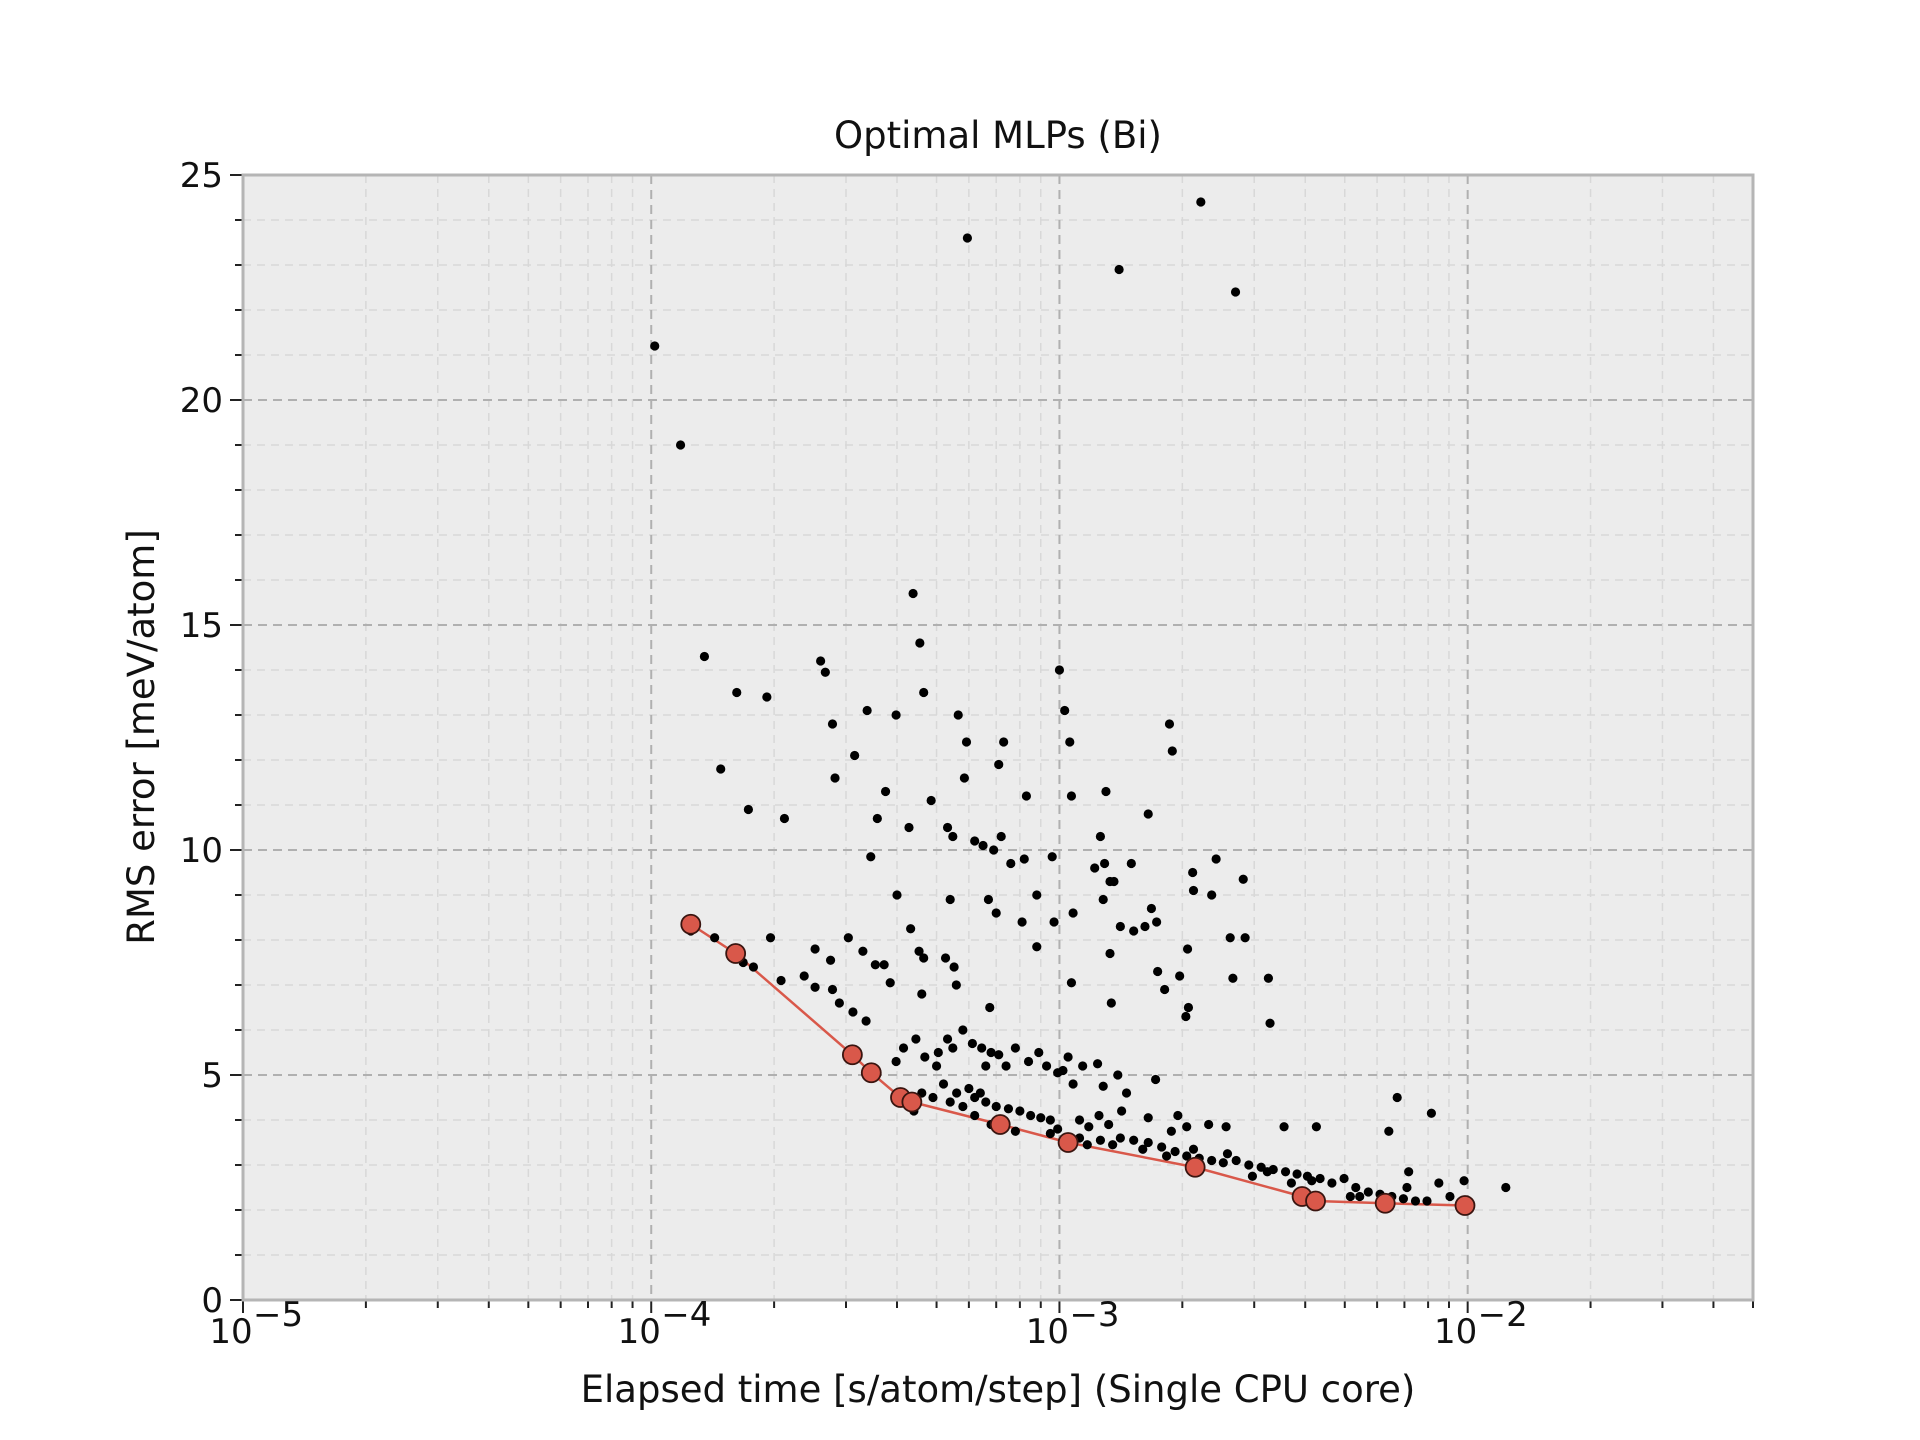 The width and height of the screenshot is (1920, 1440). Describe the element at coordinates (230, 1332) in the screenshot. I see `x-tick-label: 10` at that location.